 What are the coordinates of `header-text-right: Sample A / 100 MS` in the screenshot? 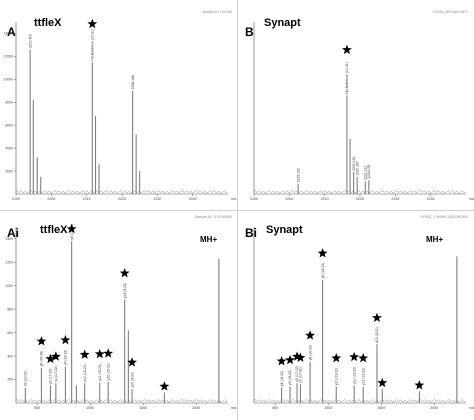 It's located at (217, 12).